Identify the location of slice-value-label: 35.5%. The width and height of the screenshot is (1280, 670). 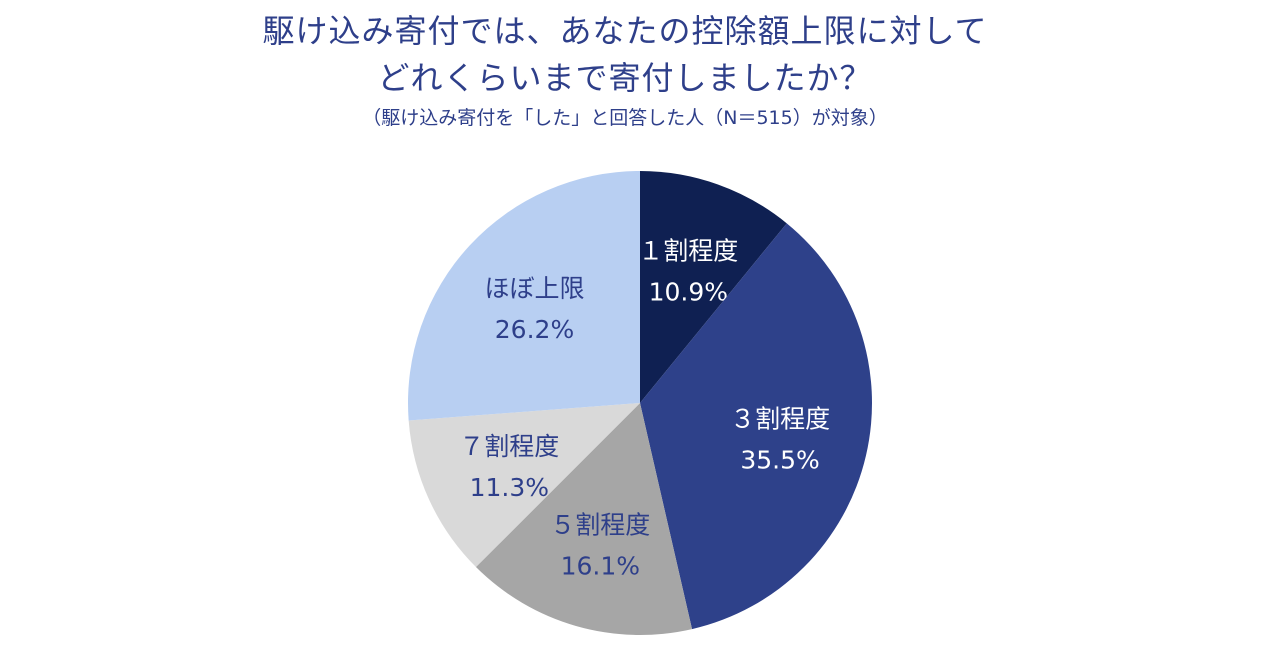
(779, 460).